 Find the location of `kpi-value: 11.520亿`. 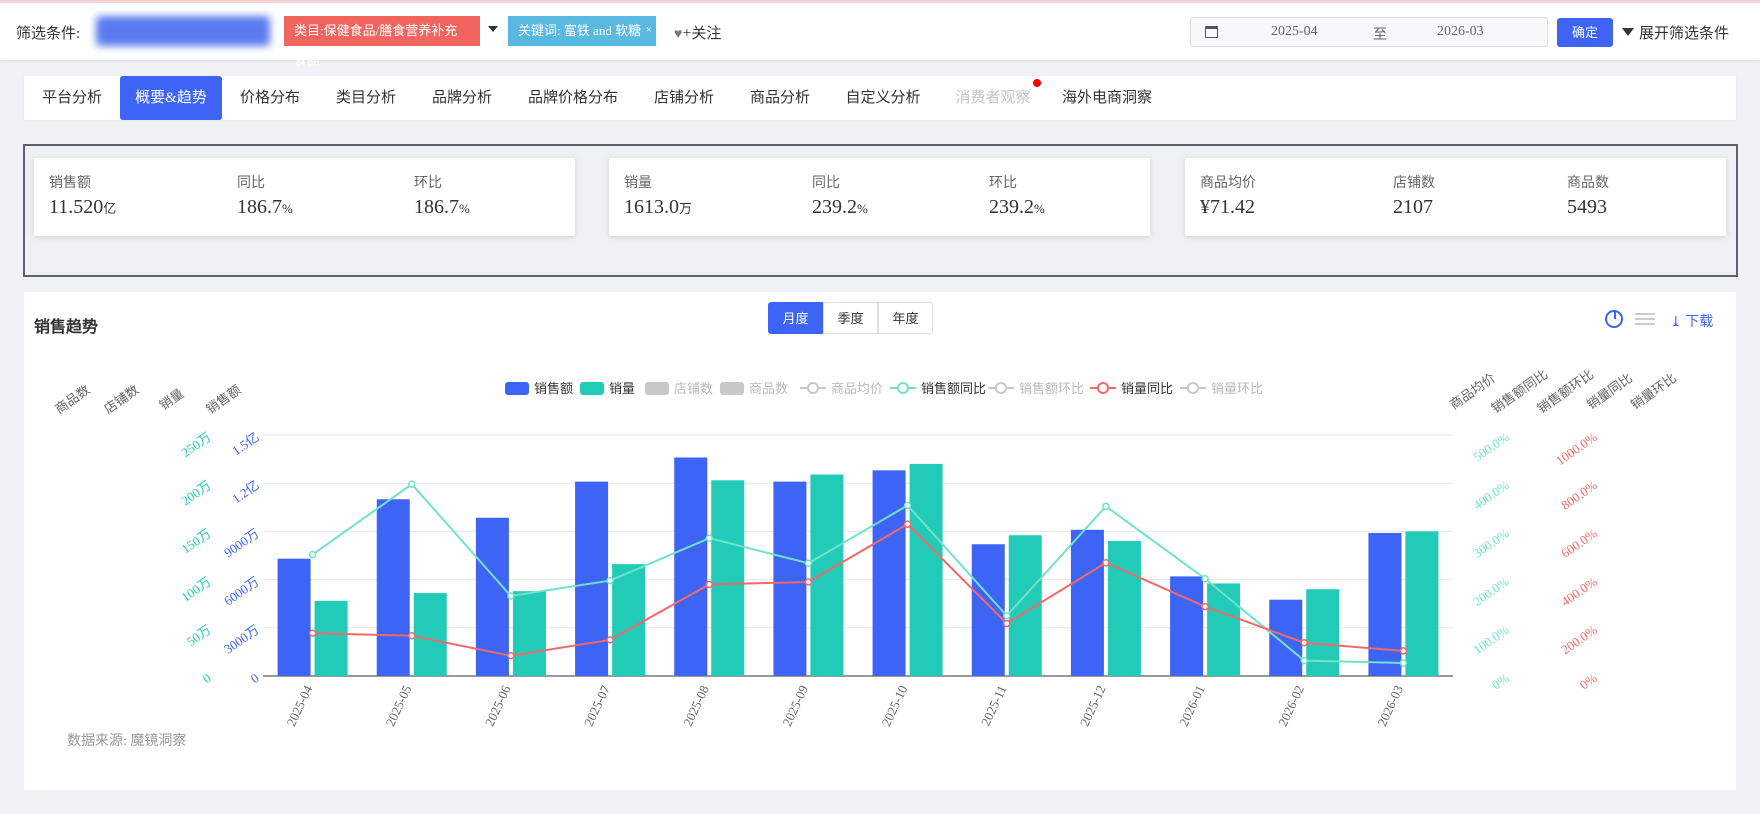

kpi-value: 11.520亿 is located at coordinates (82, 207).